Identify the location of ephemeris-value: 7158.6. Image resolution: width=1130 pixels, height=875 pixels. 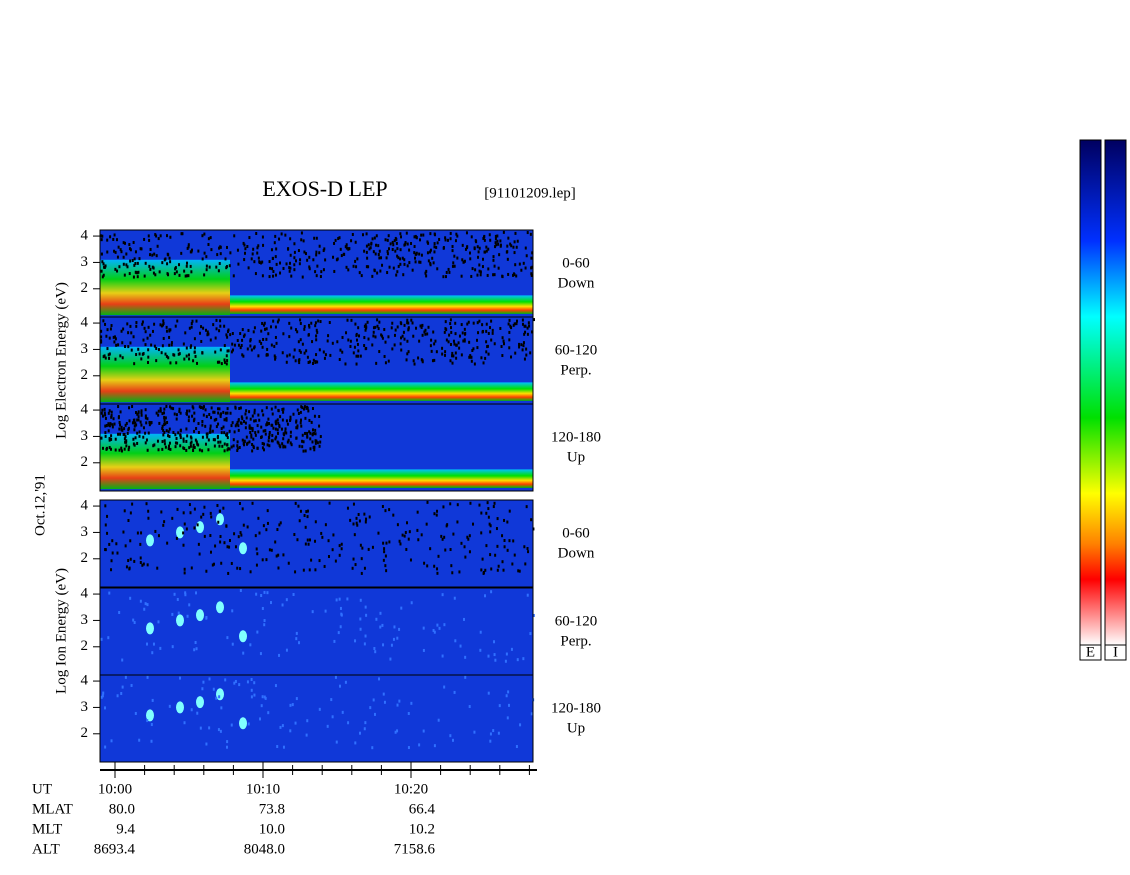
(415, 849).